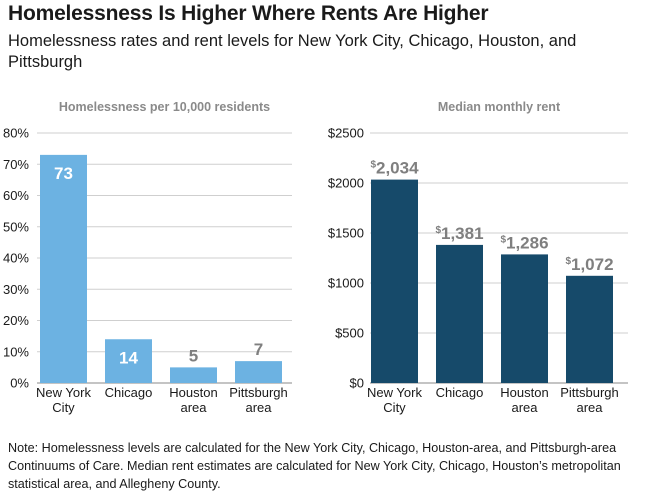 The width and height of the screenshot is (650, 497). What do you see at coordinates (193, 355) in the screenshot?
I see `data-label-1-3: 5` at bounding box center [193, 355].